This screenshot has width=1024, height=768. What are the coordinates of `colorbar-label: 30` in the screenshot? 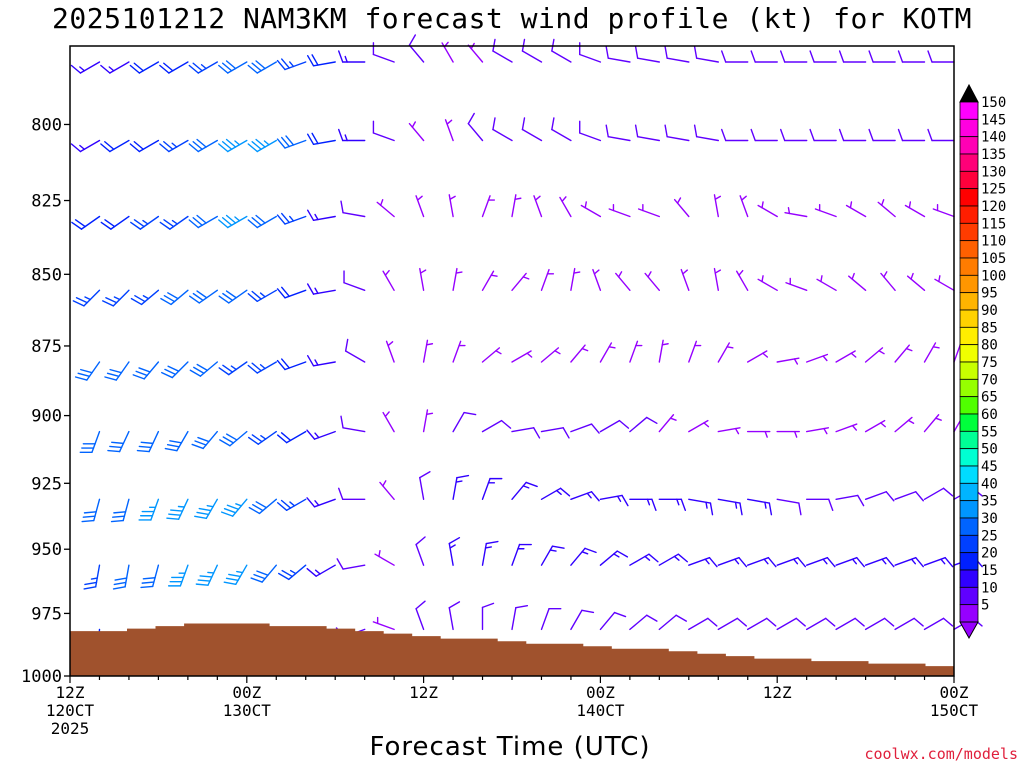 It's located at (989, 519).